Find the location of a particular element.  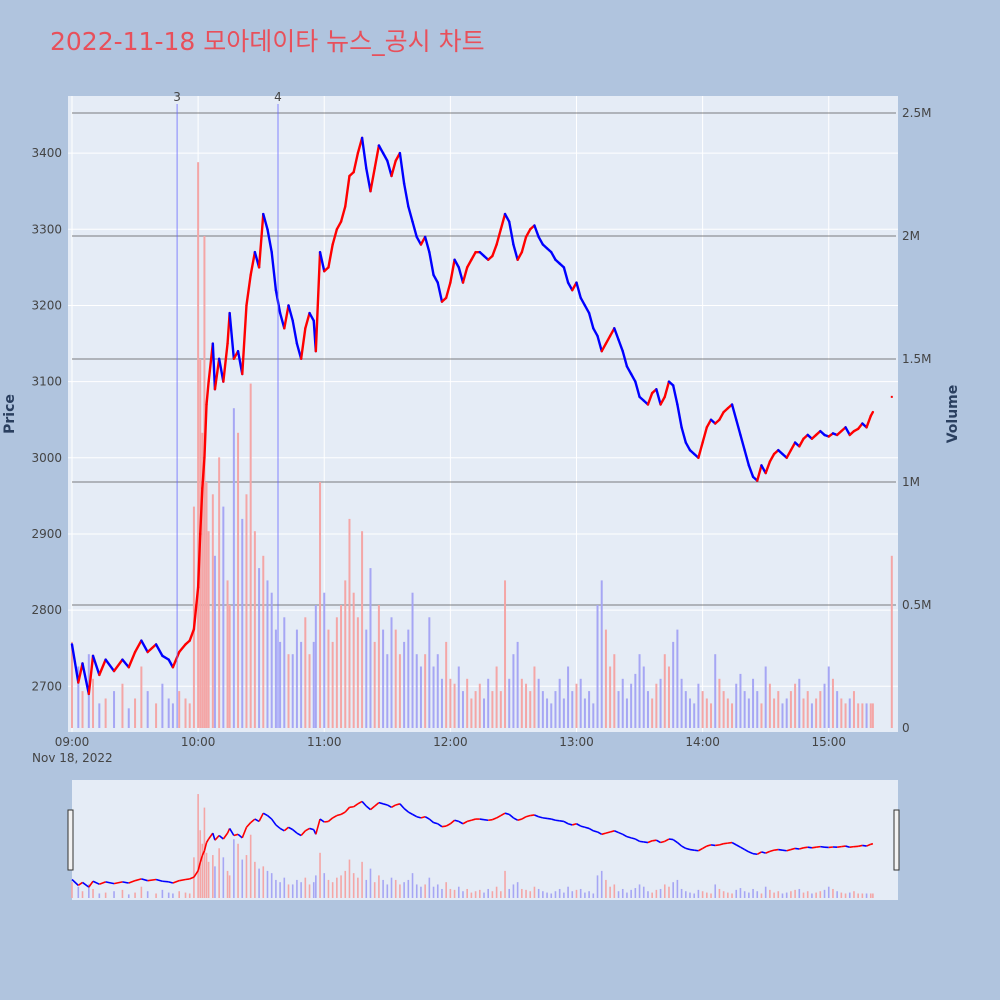

slider-price-line is located at coordinates (472, 844).